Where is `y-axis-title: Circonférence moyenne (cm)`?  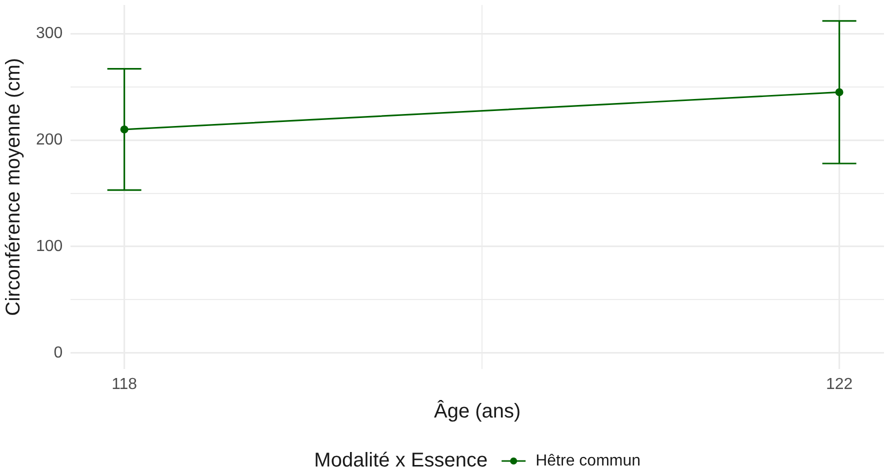 y-axis-title: Circonférence moyenne (cm) is located at coordinates (13, 187).